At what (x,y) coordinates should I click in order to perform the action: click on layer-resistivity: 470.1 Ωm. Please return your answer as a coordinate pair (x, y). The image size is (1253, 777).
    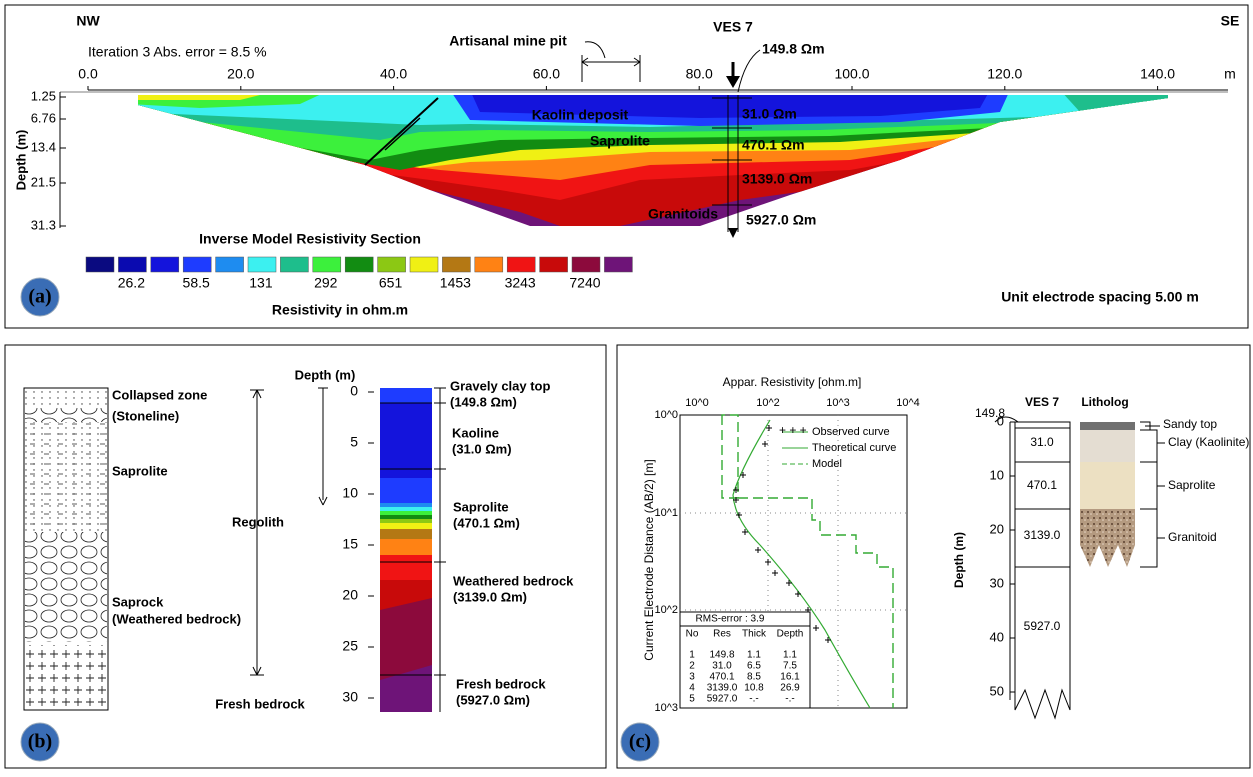
    Looking at the image, I should click on (773, 145).